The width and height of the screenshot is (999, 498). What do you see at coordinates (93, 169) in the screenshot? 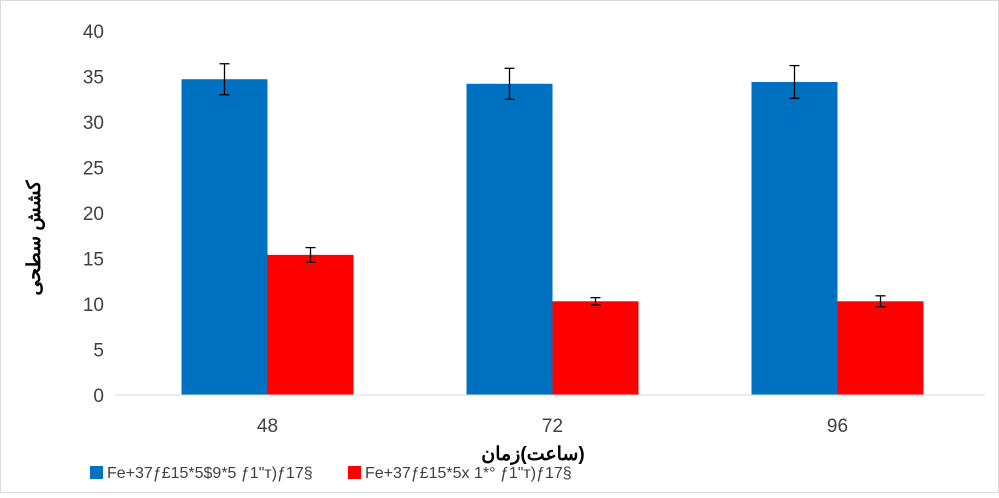
I see `y-tick-label: 25` at bounding box center [93, 169].